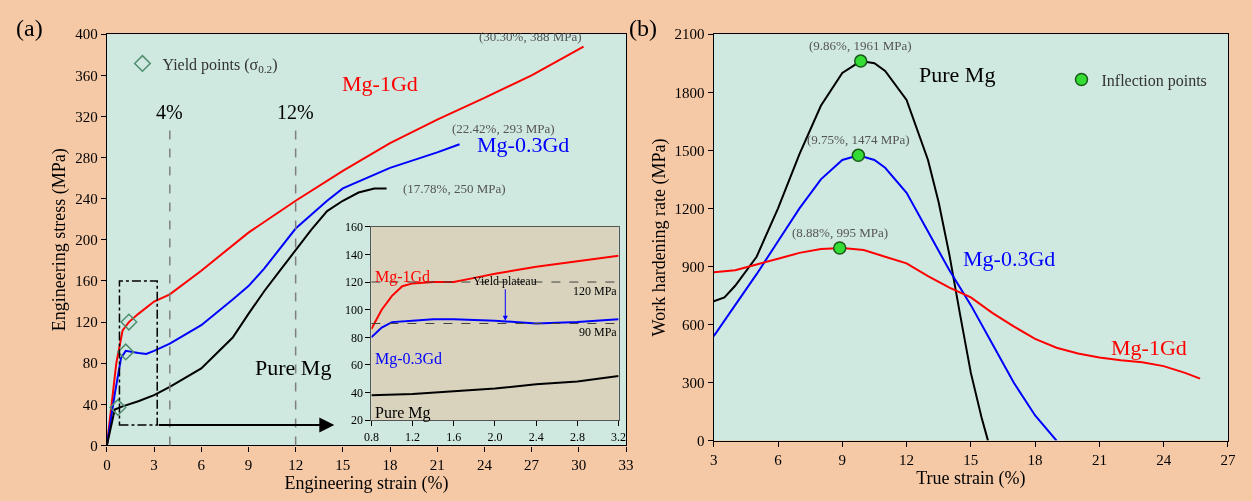 The height and width of the screenshot is (501, 1252). Describe the element at coordinates (505, 281) in the screenshot. I see `annotation: Yield plateau` at that location.